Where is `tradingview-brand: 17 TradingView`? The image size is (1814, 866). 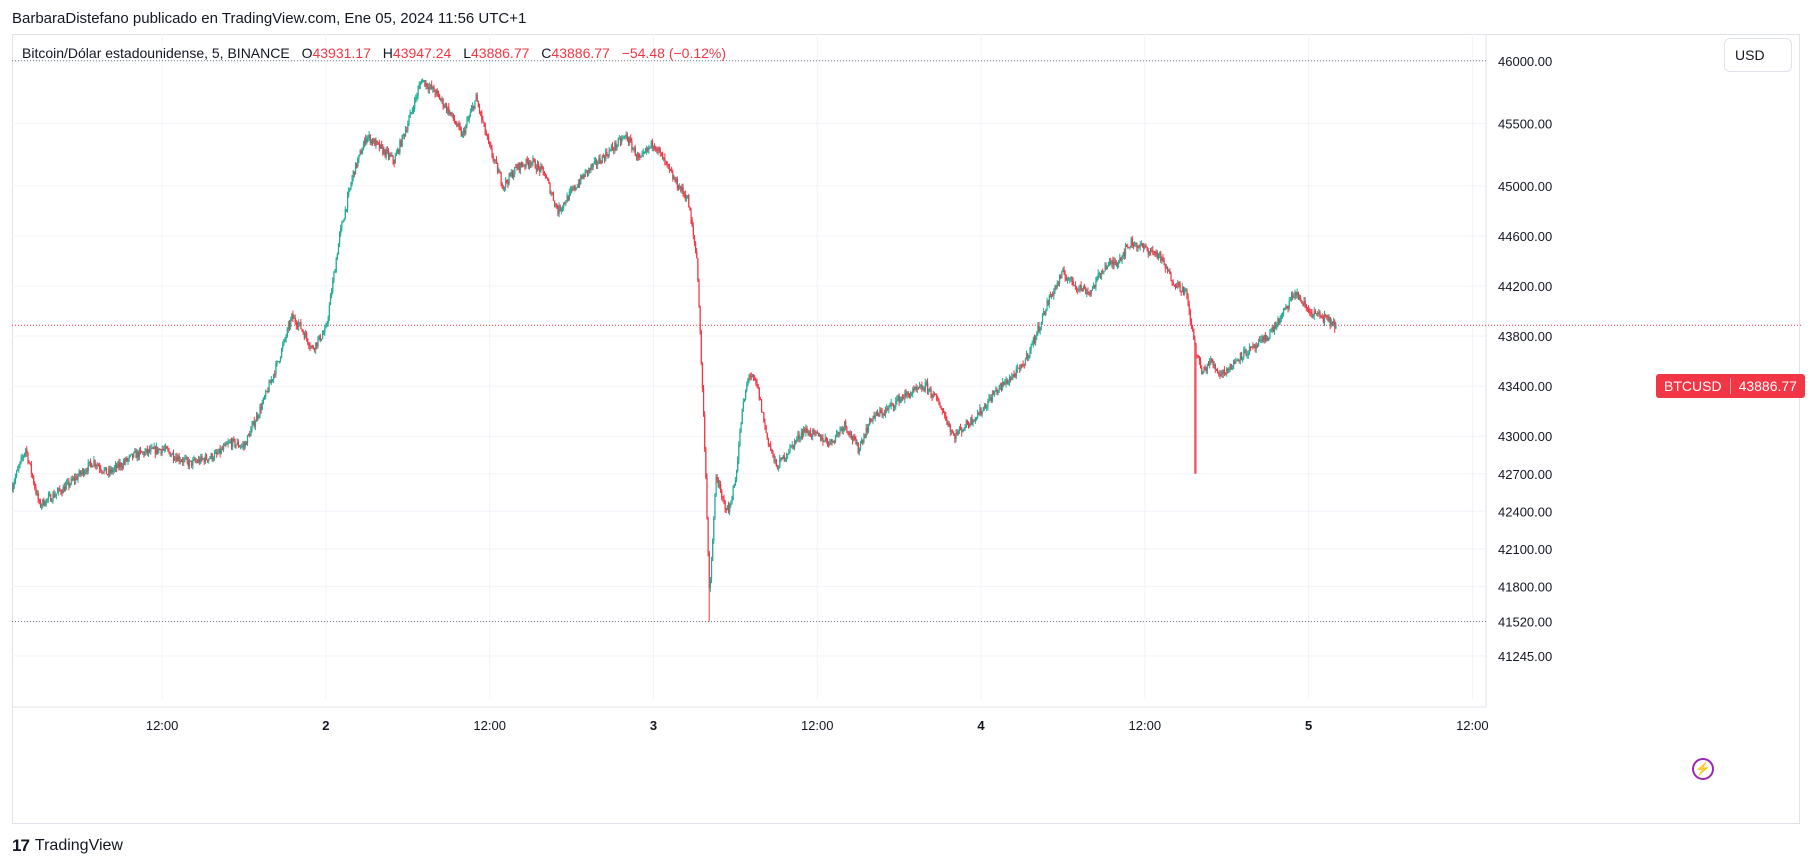
tradingview-brand: 17 TradingView is located at coordinates (67, 846).